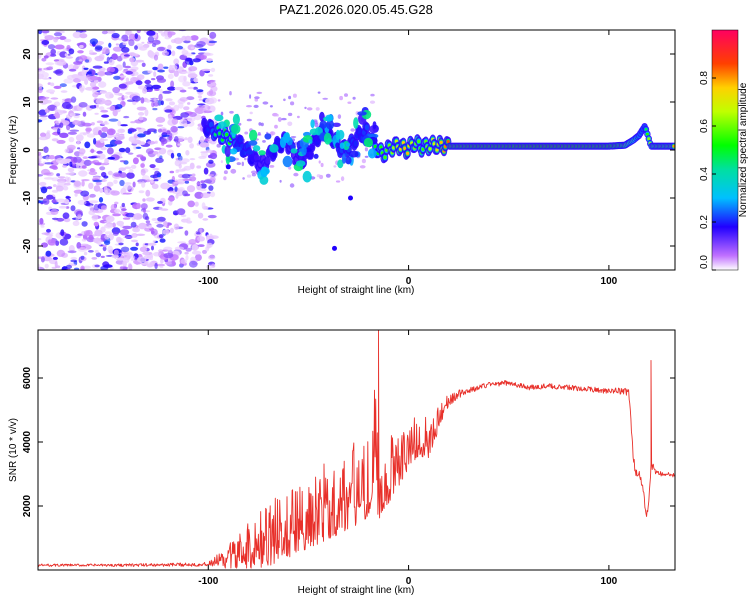 Image resolution: width=750 pixels, height=600 pixels. Describe the element at coordinates (27, 377) in the screenshot. I see `y-tick-label: 6000` at that location.